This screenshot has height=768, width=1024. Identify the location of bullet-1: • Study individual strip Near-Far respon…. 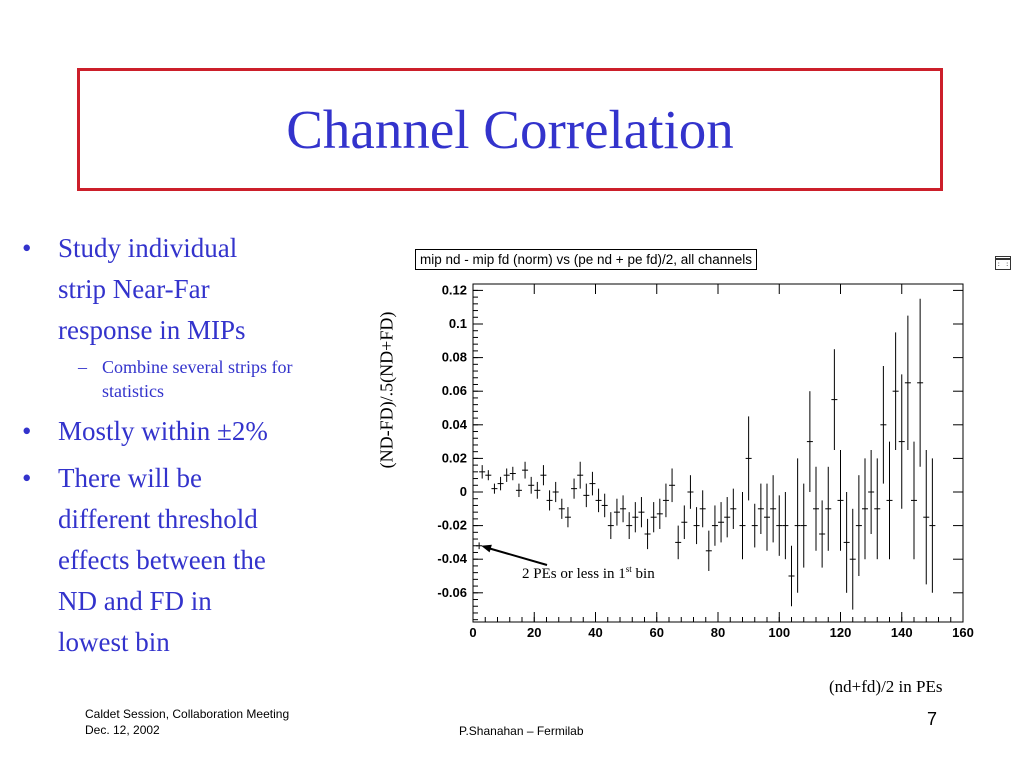
(188, 289).